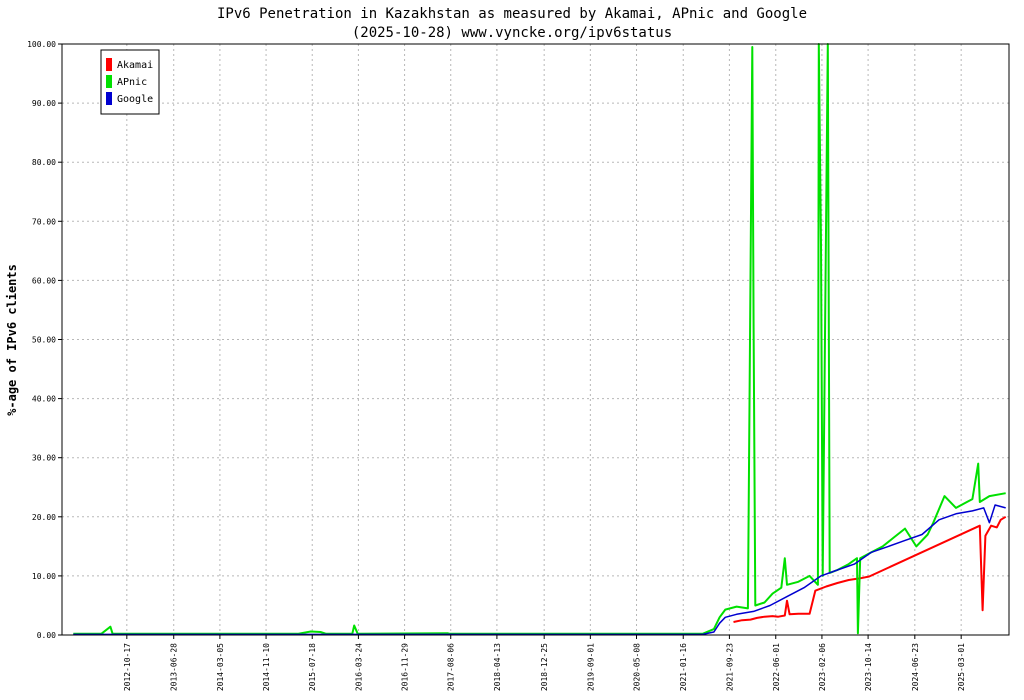 The width and height of the screenshot is (1024, 700). I want to click on y-axis-label: %-age of IPv6 clients, so click(12, 340).